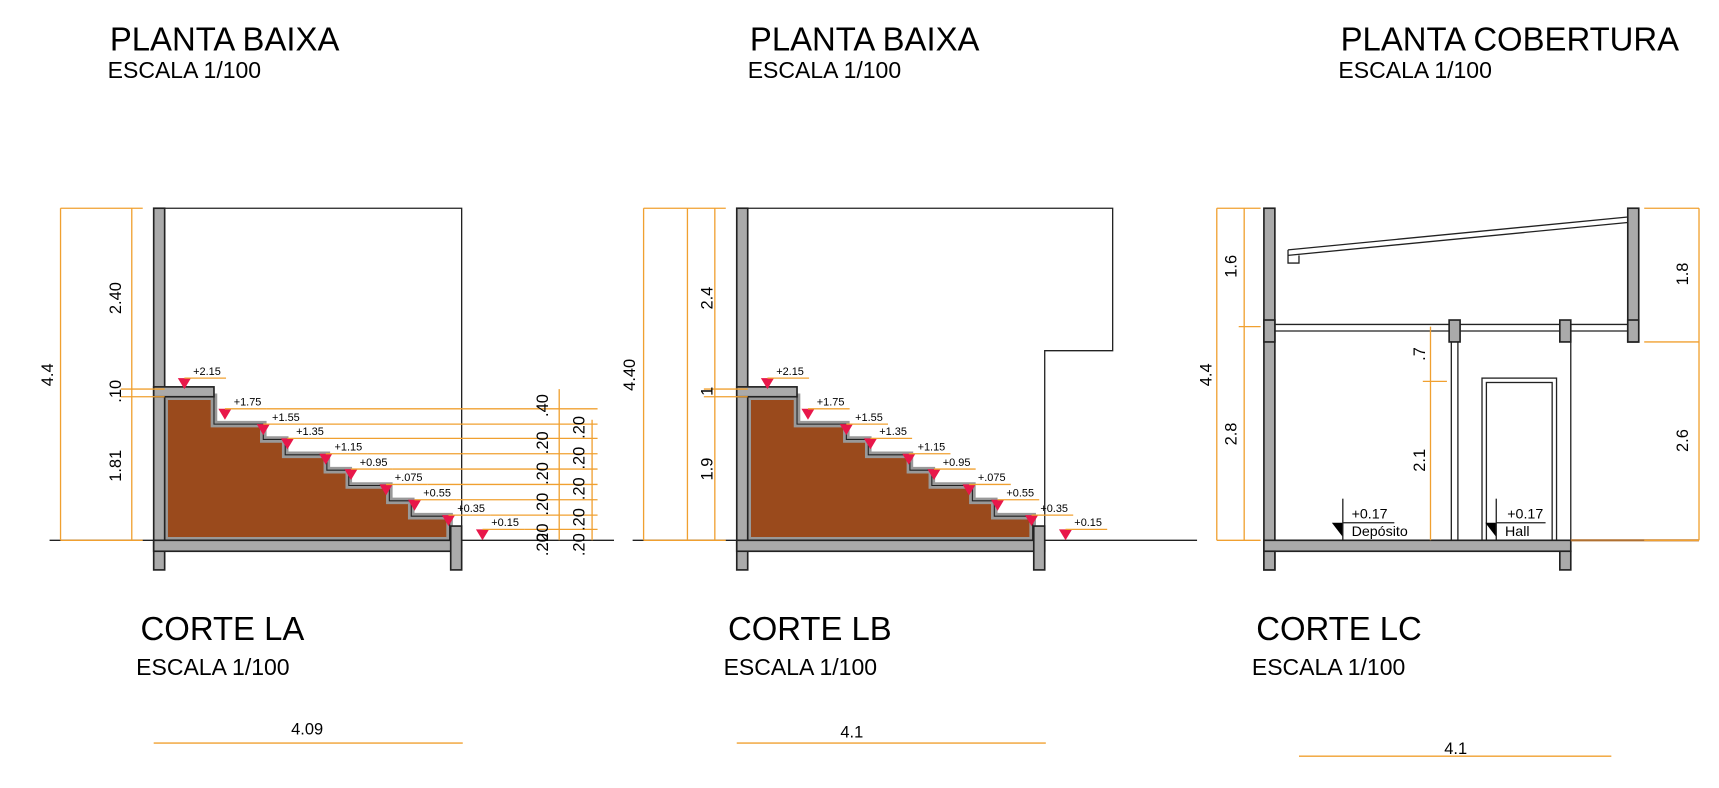  I want to click on width-dimension: 4.09, so click(307, 729).